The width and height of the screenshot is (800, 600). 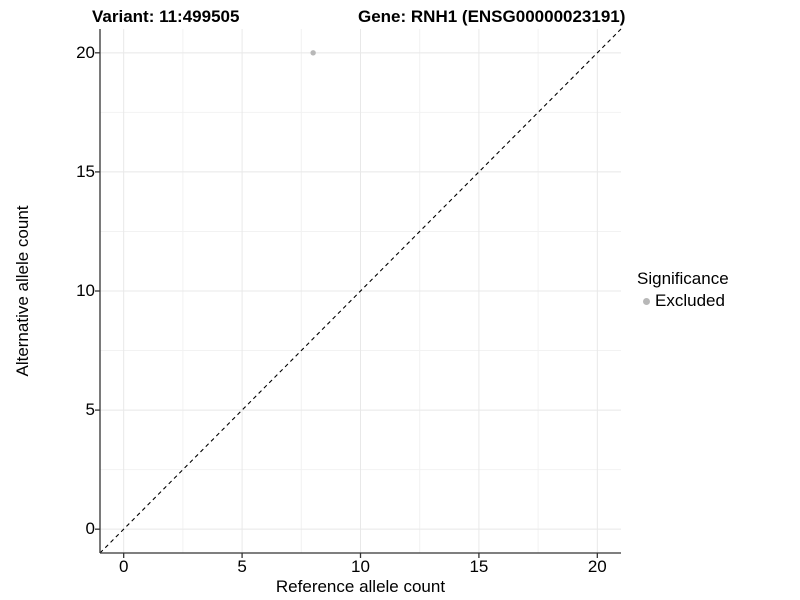 I want to click on y-tick-label: 10, so click(x=85, y=290).